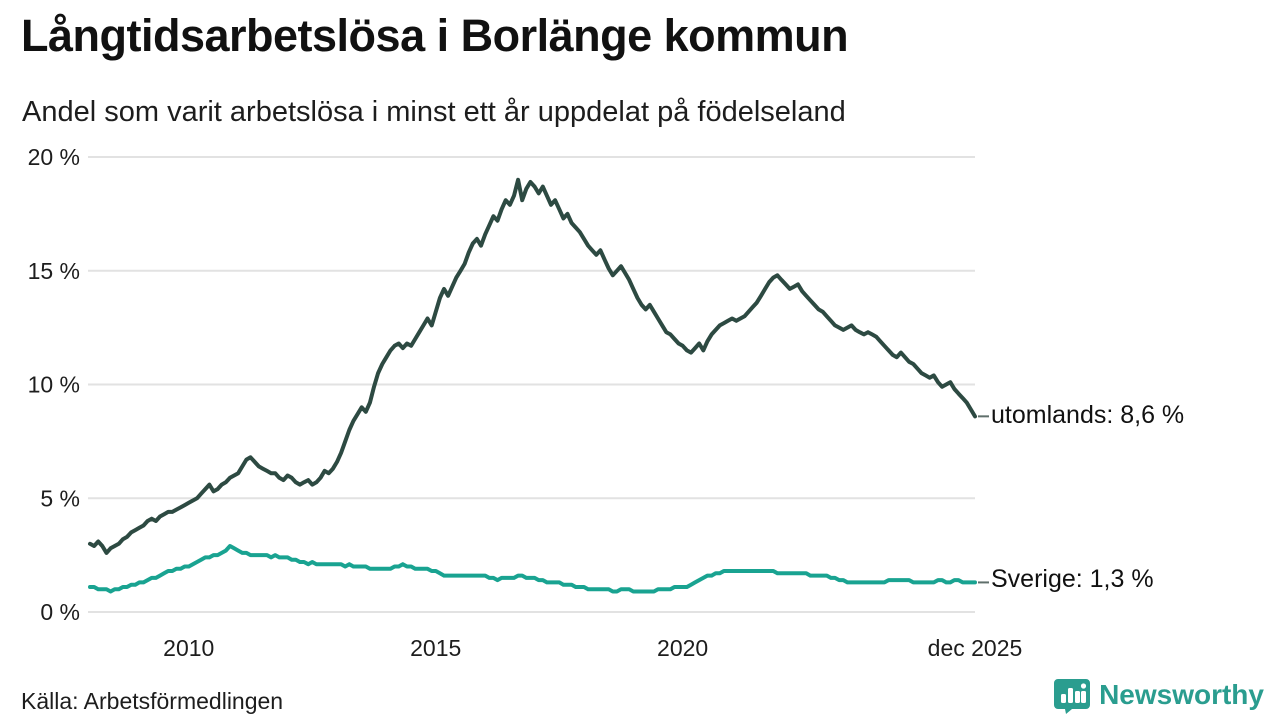 This screenshot has height=720, width=1280. What do you see at coordinates (54, 271) in the screenshot?
I see `y-axis-tick-label: 15 %` at bounding box center [54, 271].